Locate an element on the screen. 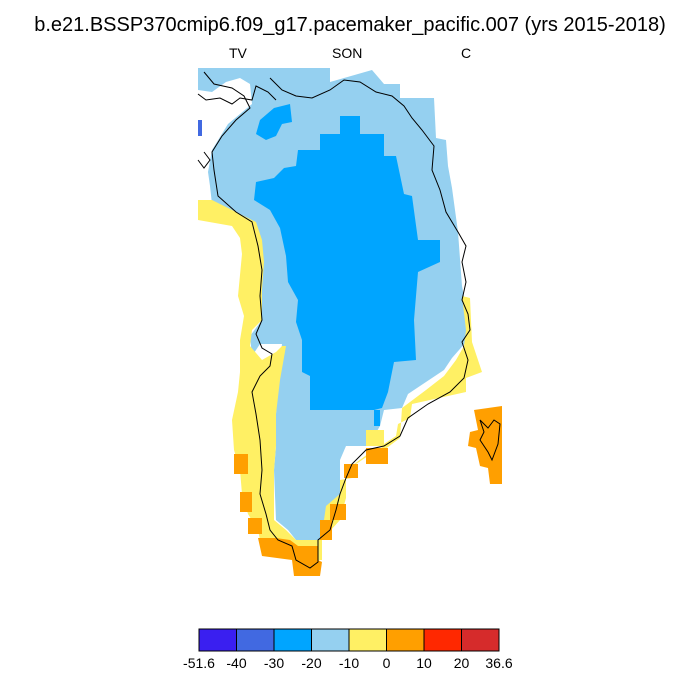 The height and width of the screenshot is (700, 700). region-blue-north is located at coordinates (274, 122).